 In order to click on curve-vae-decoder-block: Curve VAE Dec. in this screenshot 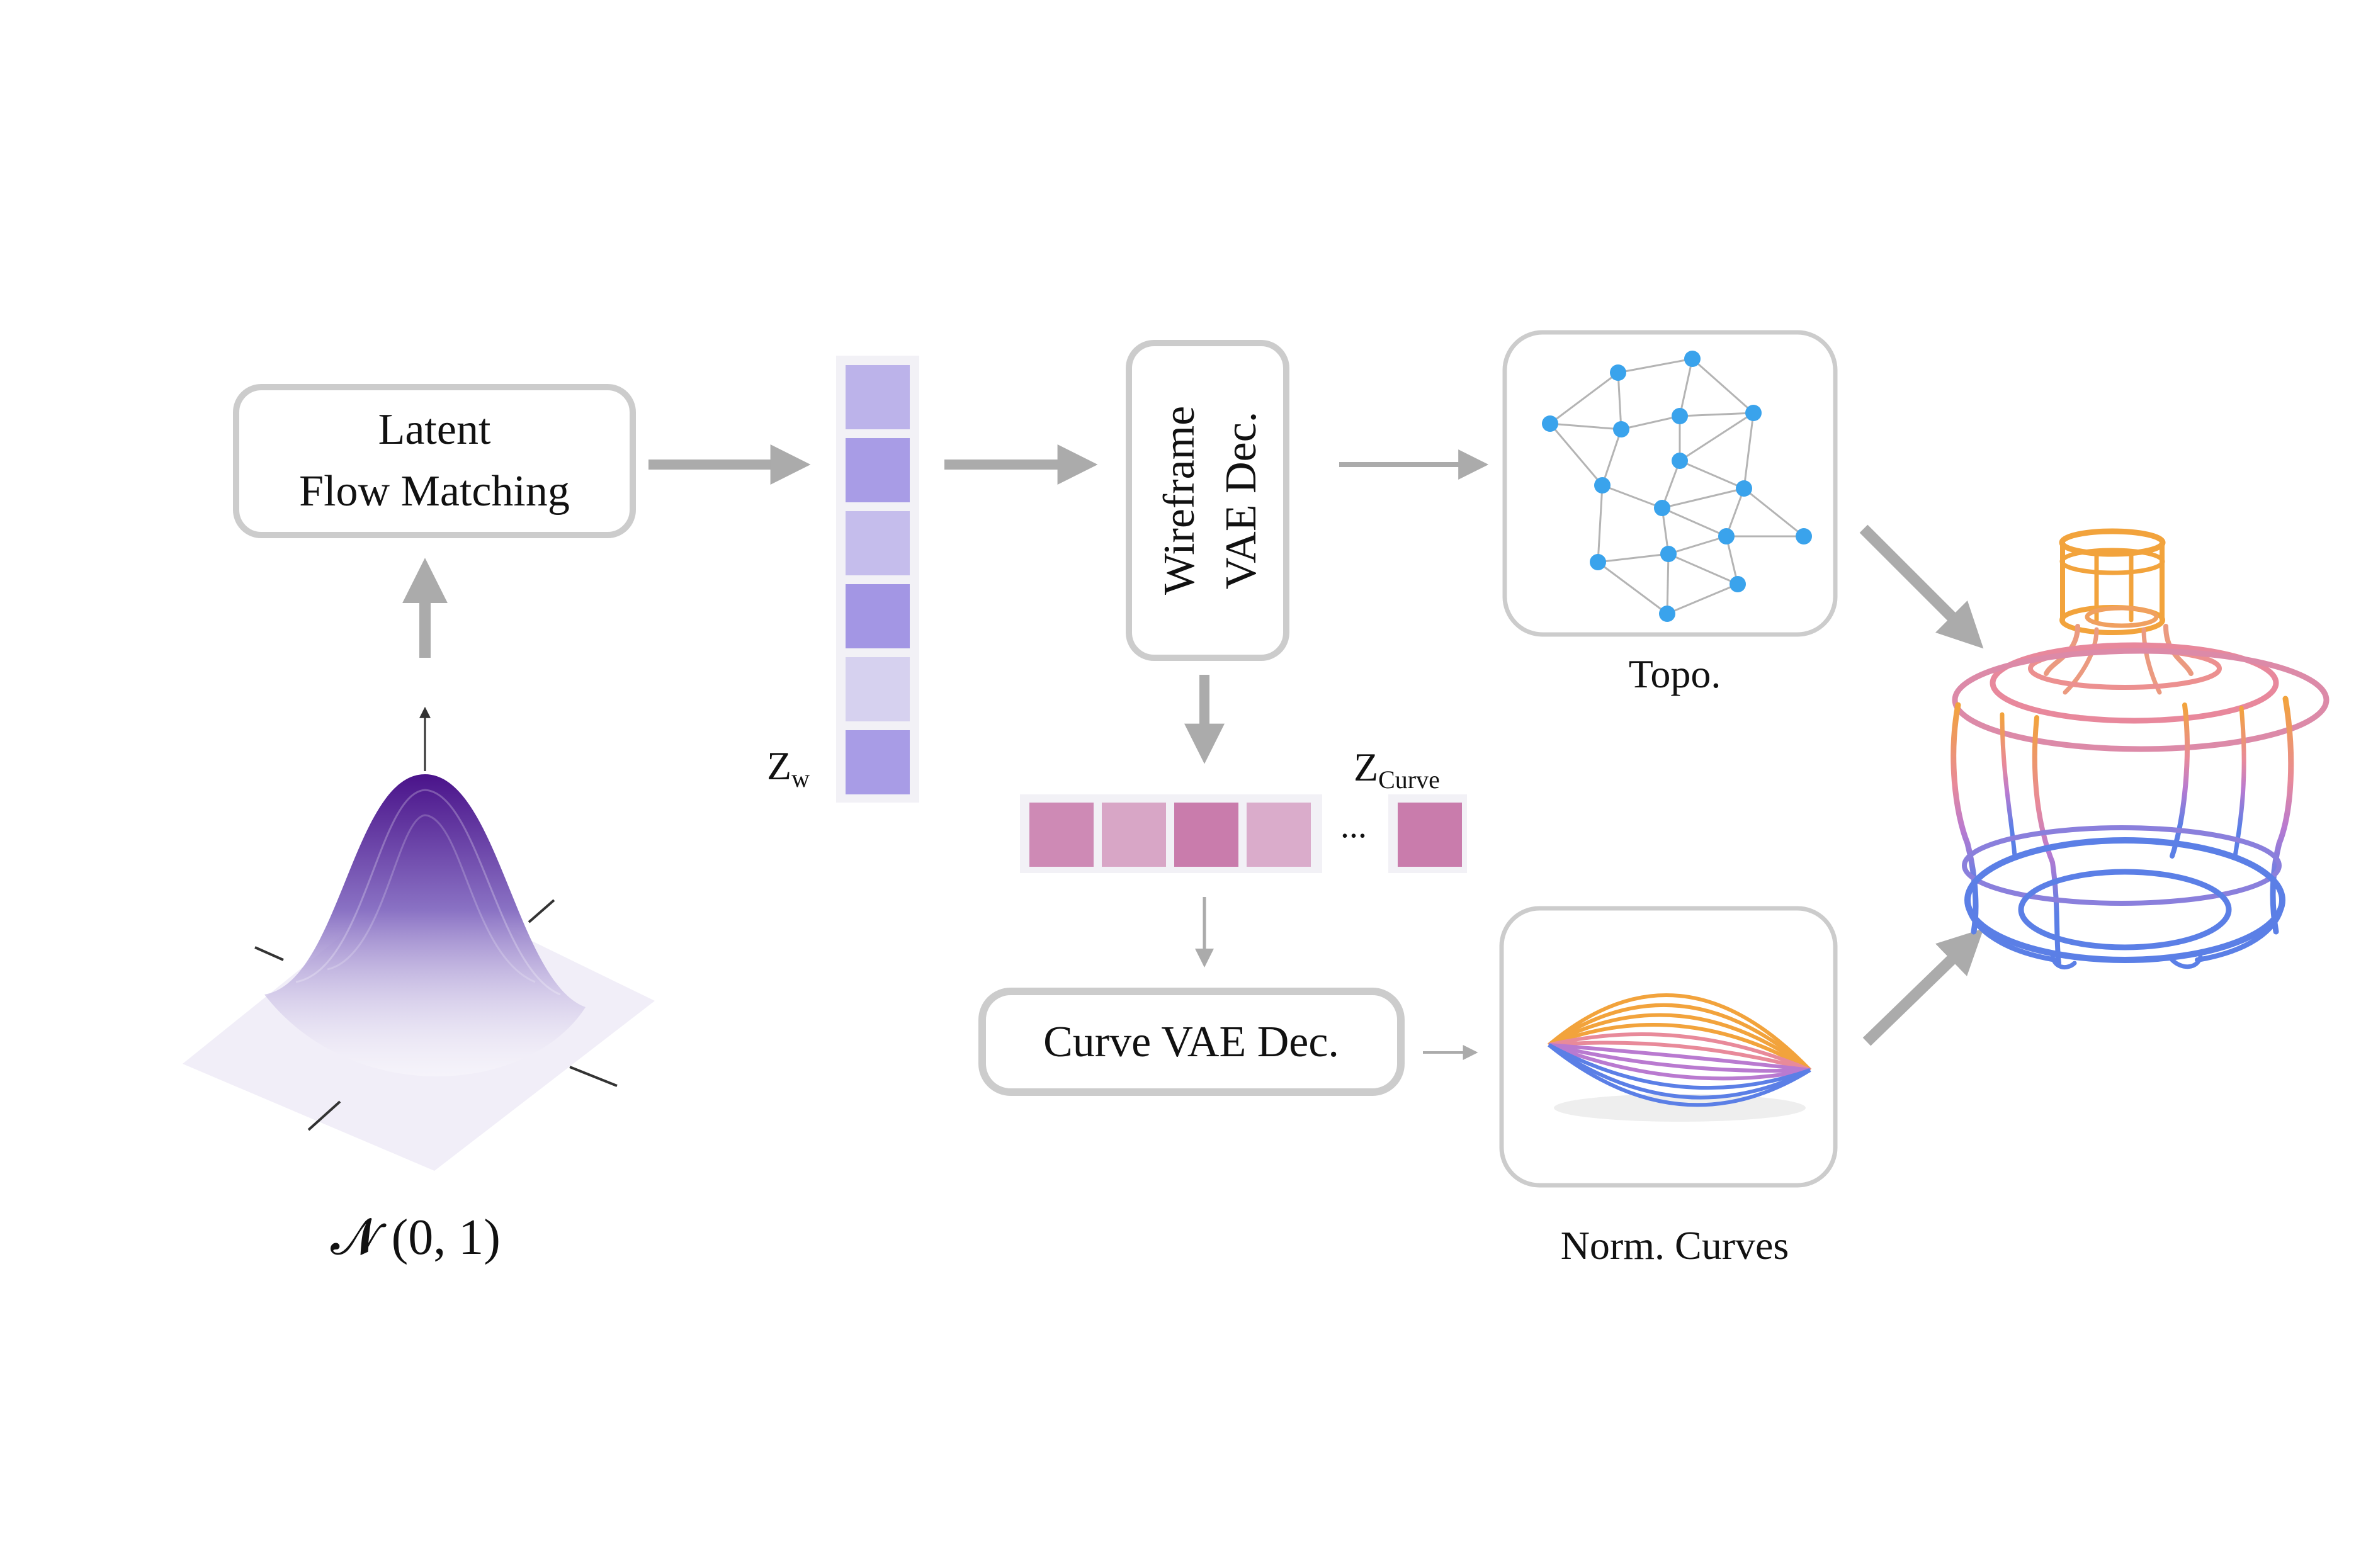, I will do `click(1191, 1042)`.